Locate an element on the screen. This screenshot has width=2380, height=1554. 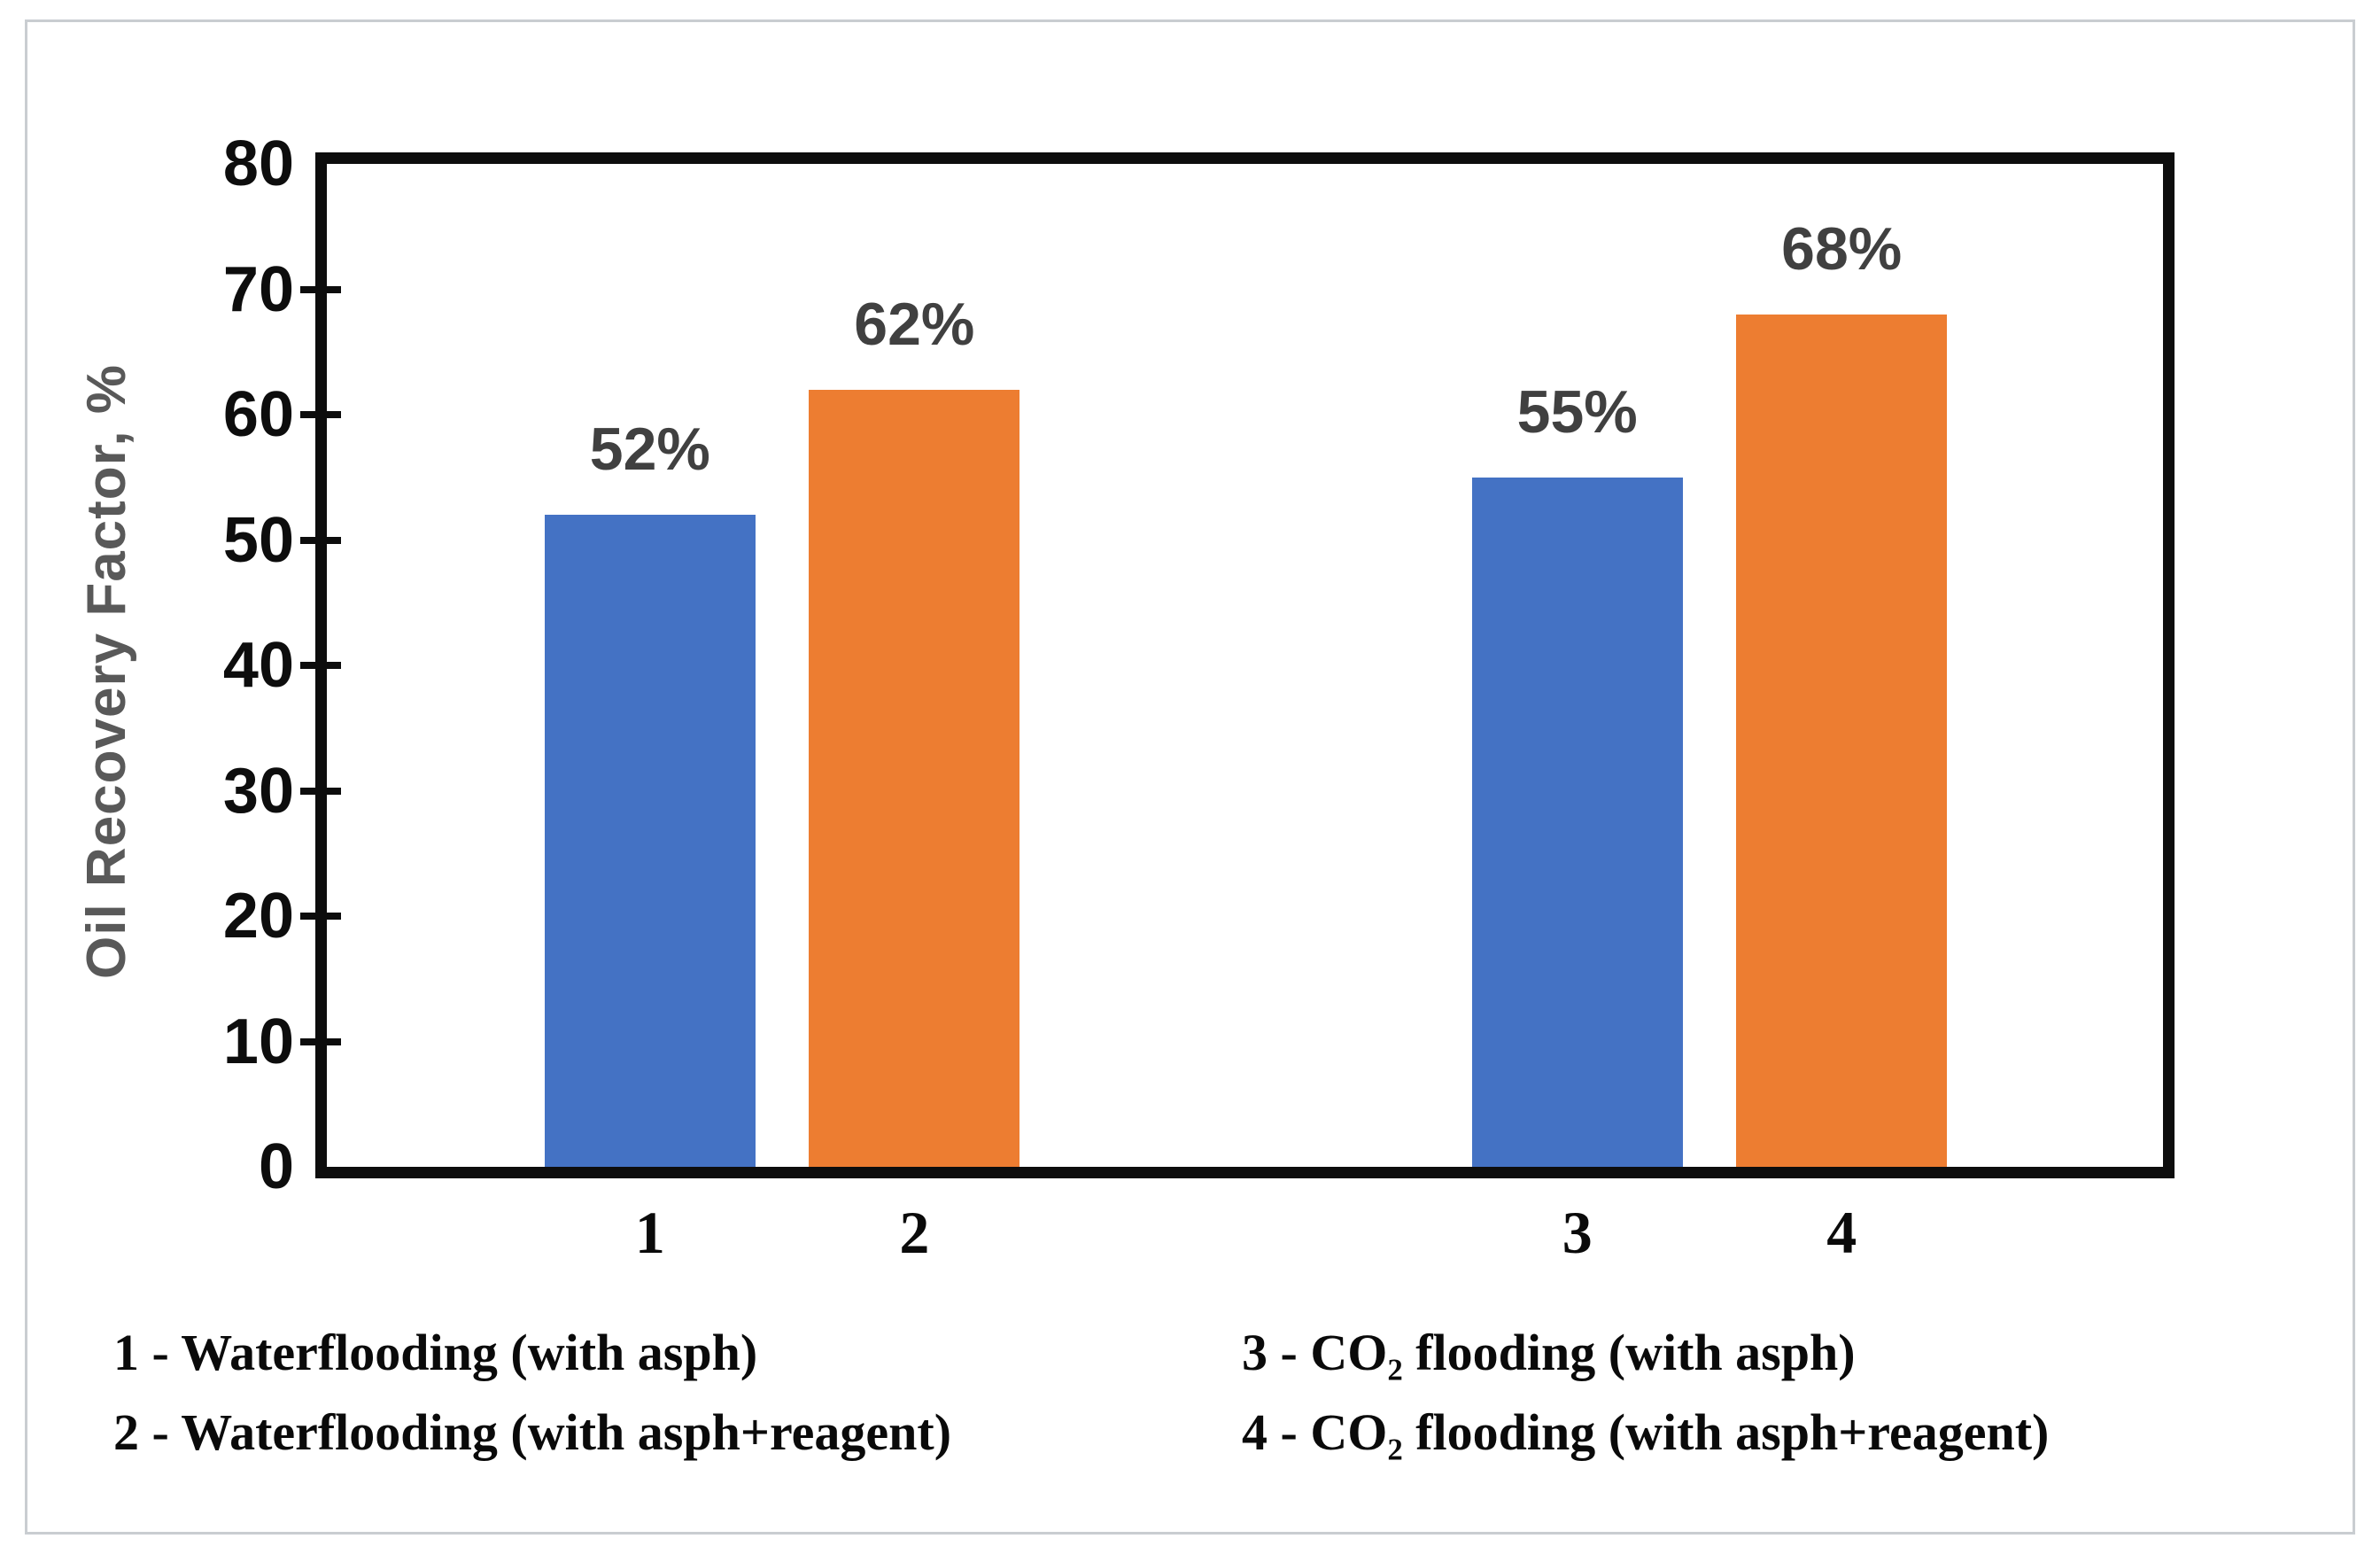
legend-entry-1: 1 - Waterflooding (with asph) is located at coordinates (435, 1352).